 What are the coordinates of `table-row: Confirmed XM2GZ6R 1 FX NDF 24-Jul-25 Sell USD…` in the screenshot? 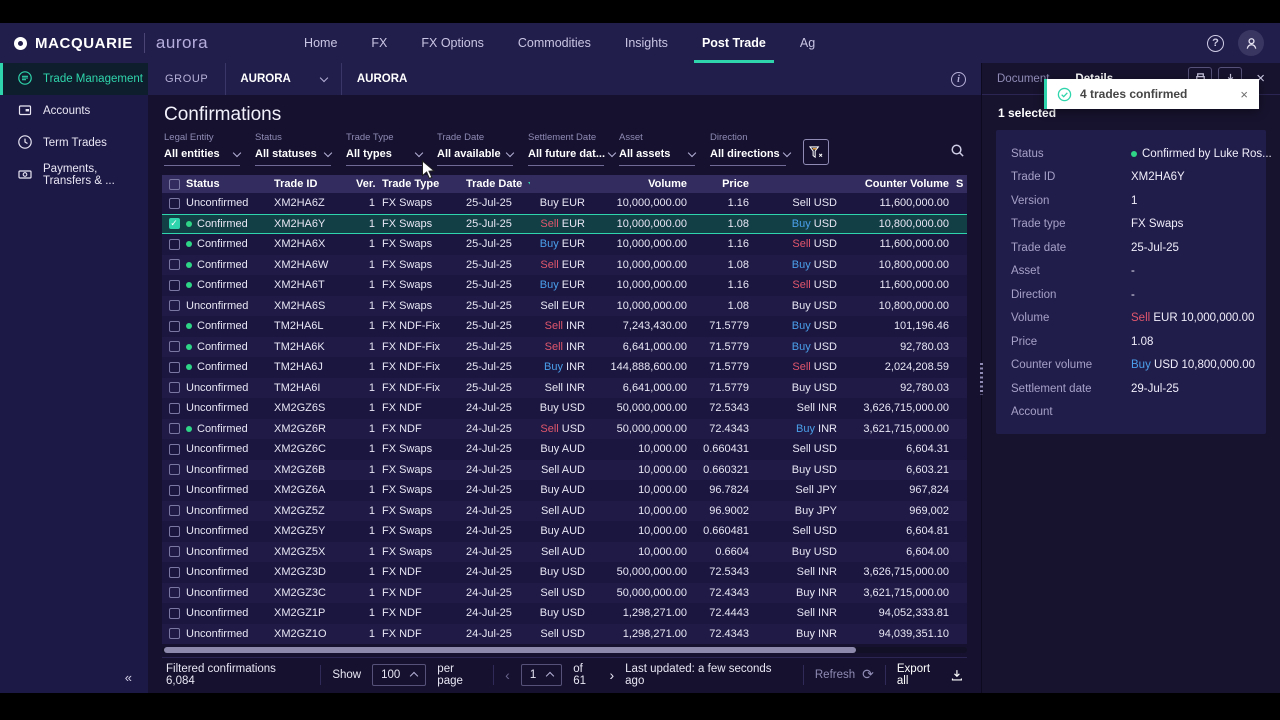 It's located at (564, 428).